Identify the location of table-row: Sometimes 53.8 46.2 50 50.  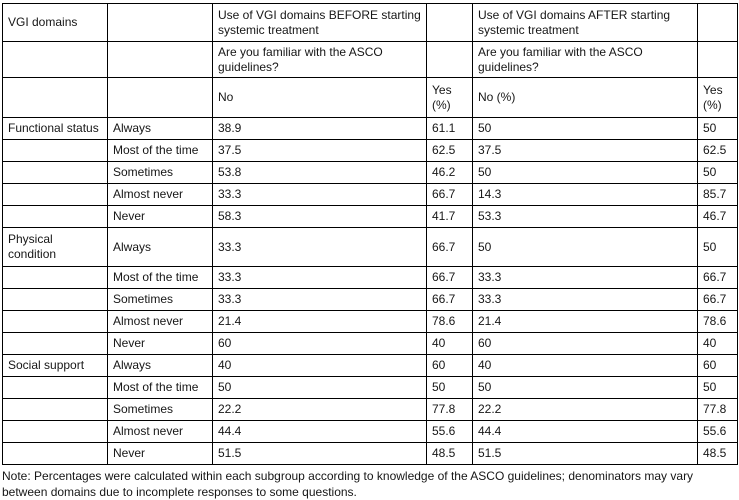
(370, 172).